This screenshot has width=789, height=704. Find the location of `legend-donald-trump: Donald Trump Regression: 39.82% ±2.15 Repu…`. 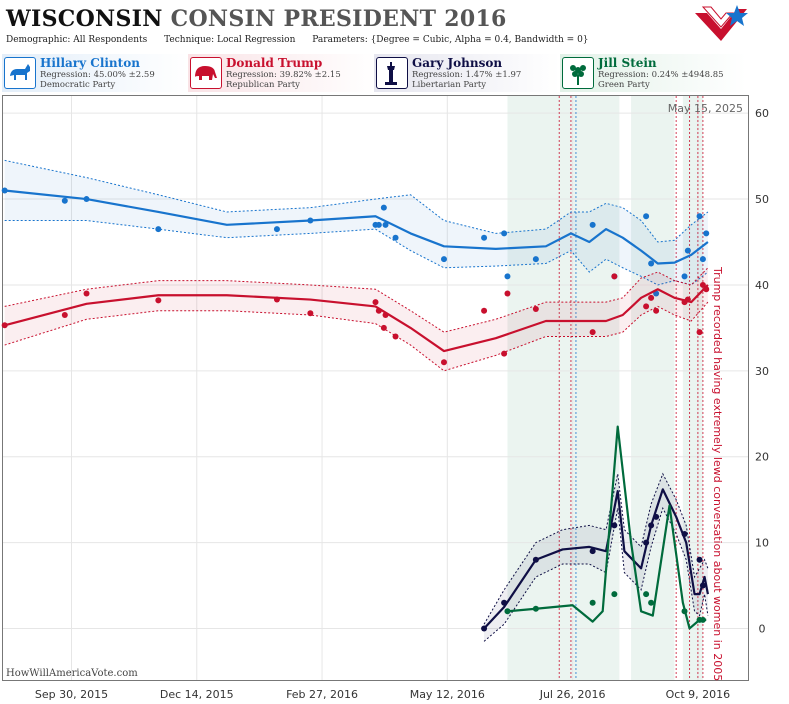

legend-donald-trump: Donald Trump Regression: 39.82% ±2.15 Repu… is located at coordinates (281, 73).